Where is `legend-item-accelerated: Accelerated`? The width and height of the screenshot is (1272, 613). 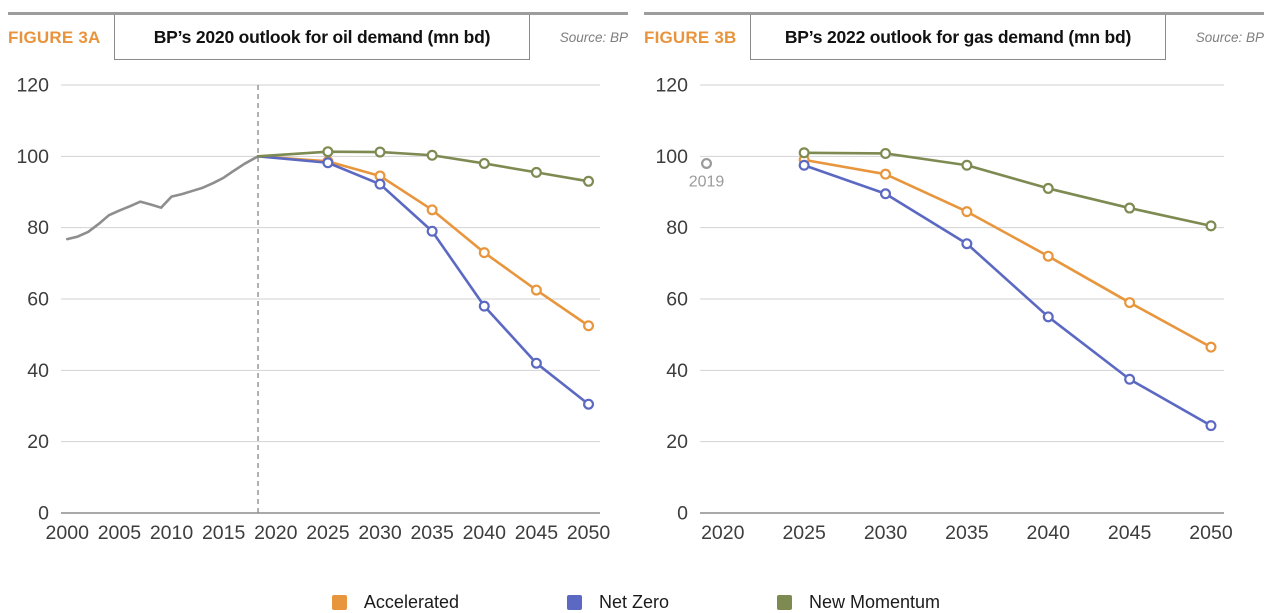
legend-item-accelerated: Accelerated is located at coordinates (395, 602).